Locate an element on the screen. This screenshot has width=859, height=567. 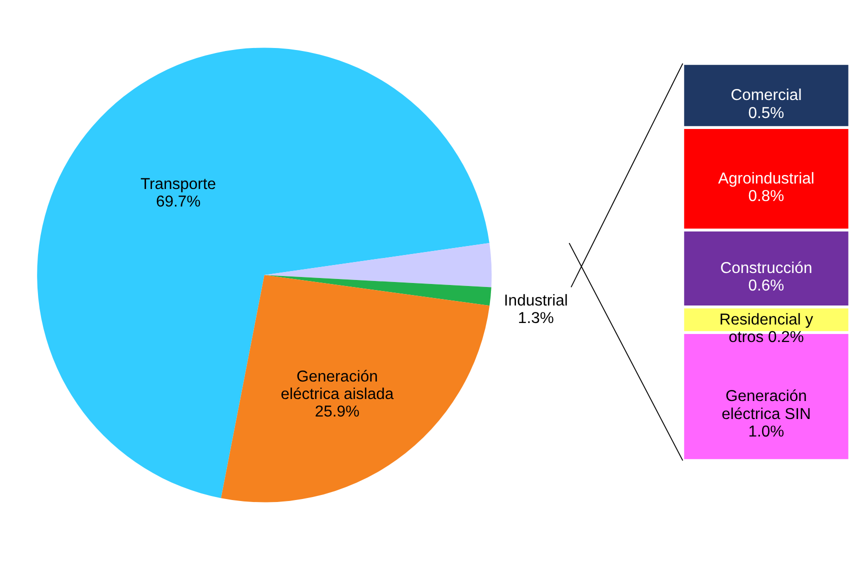
slice-label: Transporte is located at coordinates (178, 185).